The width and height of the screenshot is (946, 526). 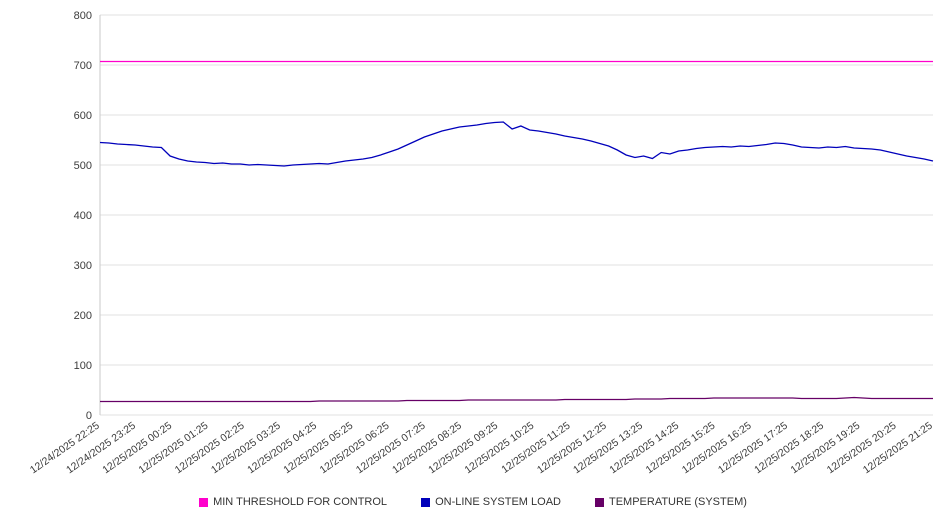 I want to click on series-temperature-system-, so click(x=516, y=399).